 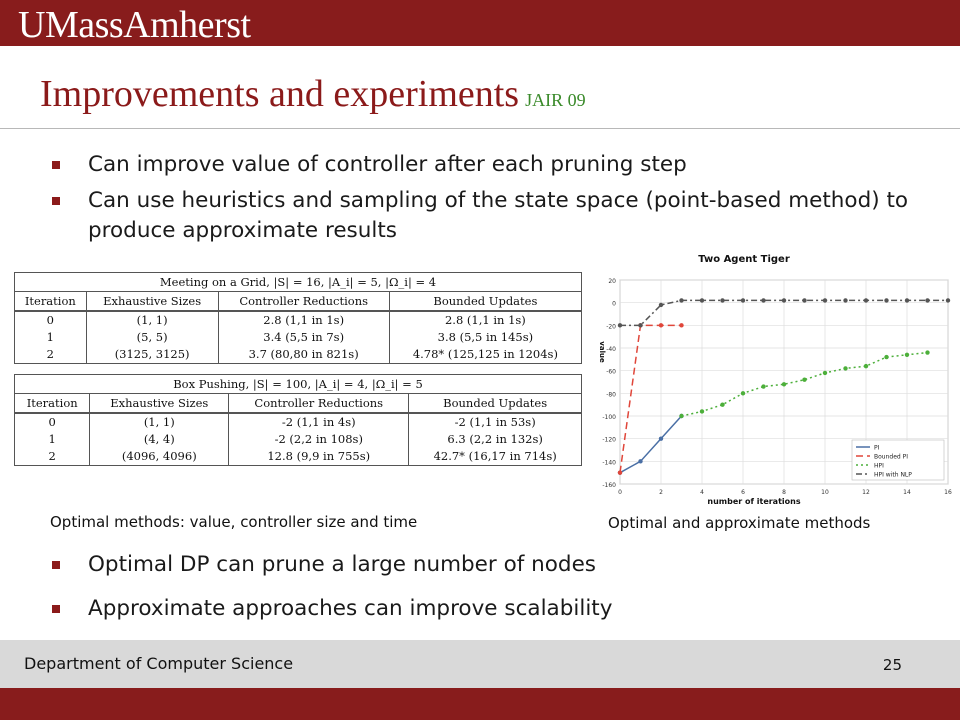 I want to click on x-tick-label: 4, so click(x=702, y=492).